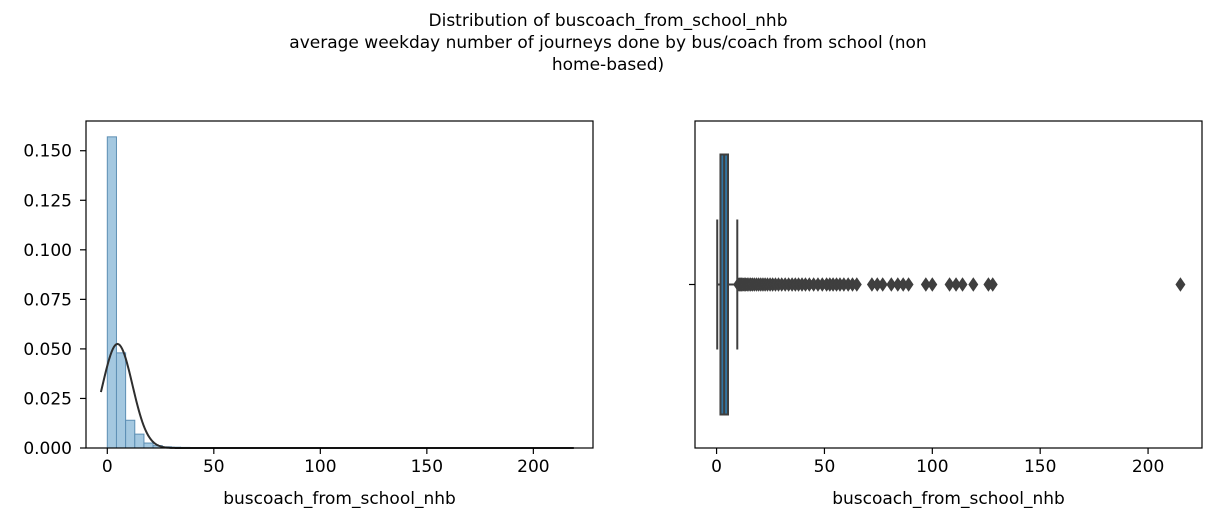  What do you see at coordinates (1040, 467) in the screenshot?
I see `boxplot-x-tick-label: 150` at bounding box center [1040, 467].